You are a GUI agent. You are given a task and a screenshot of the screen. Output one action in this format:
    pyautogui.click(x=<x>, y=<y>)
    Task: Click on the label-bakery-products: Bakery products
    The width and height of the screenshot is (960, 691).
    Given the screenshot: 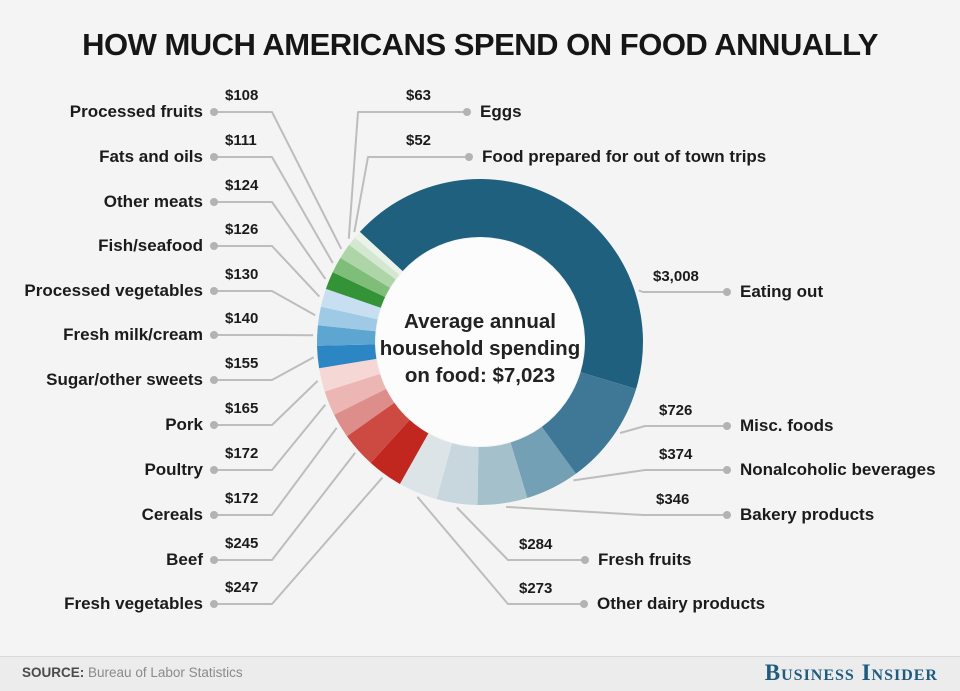 What is the action you would take?
    pyautogui.click(x=807, y=514)
    